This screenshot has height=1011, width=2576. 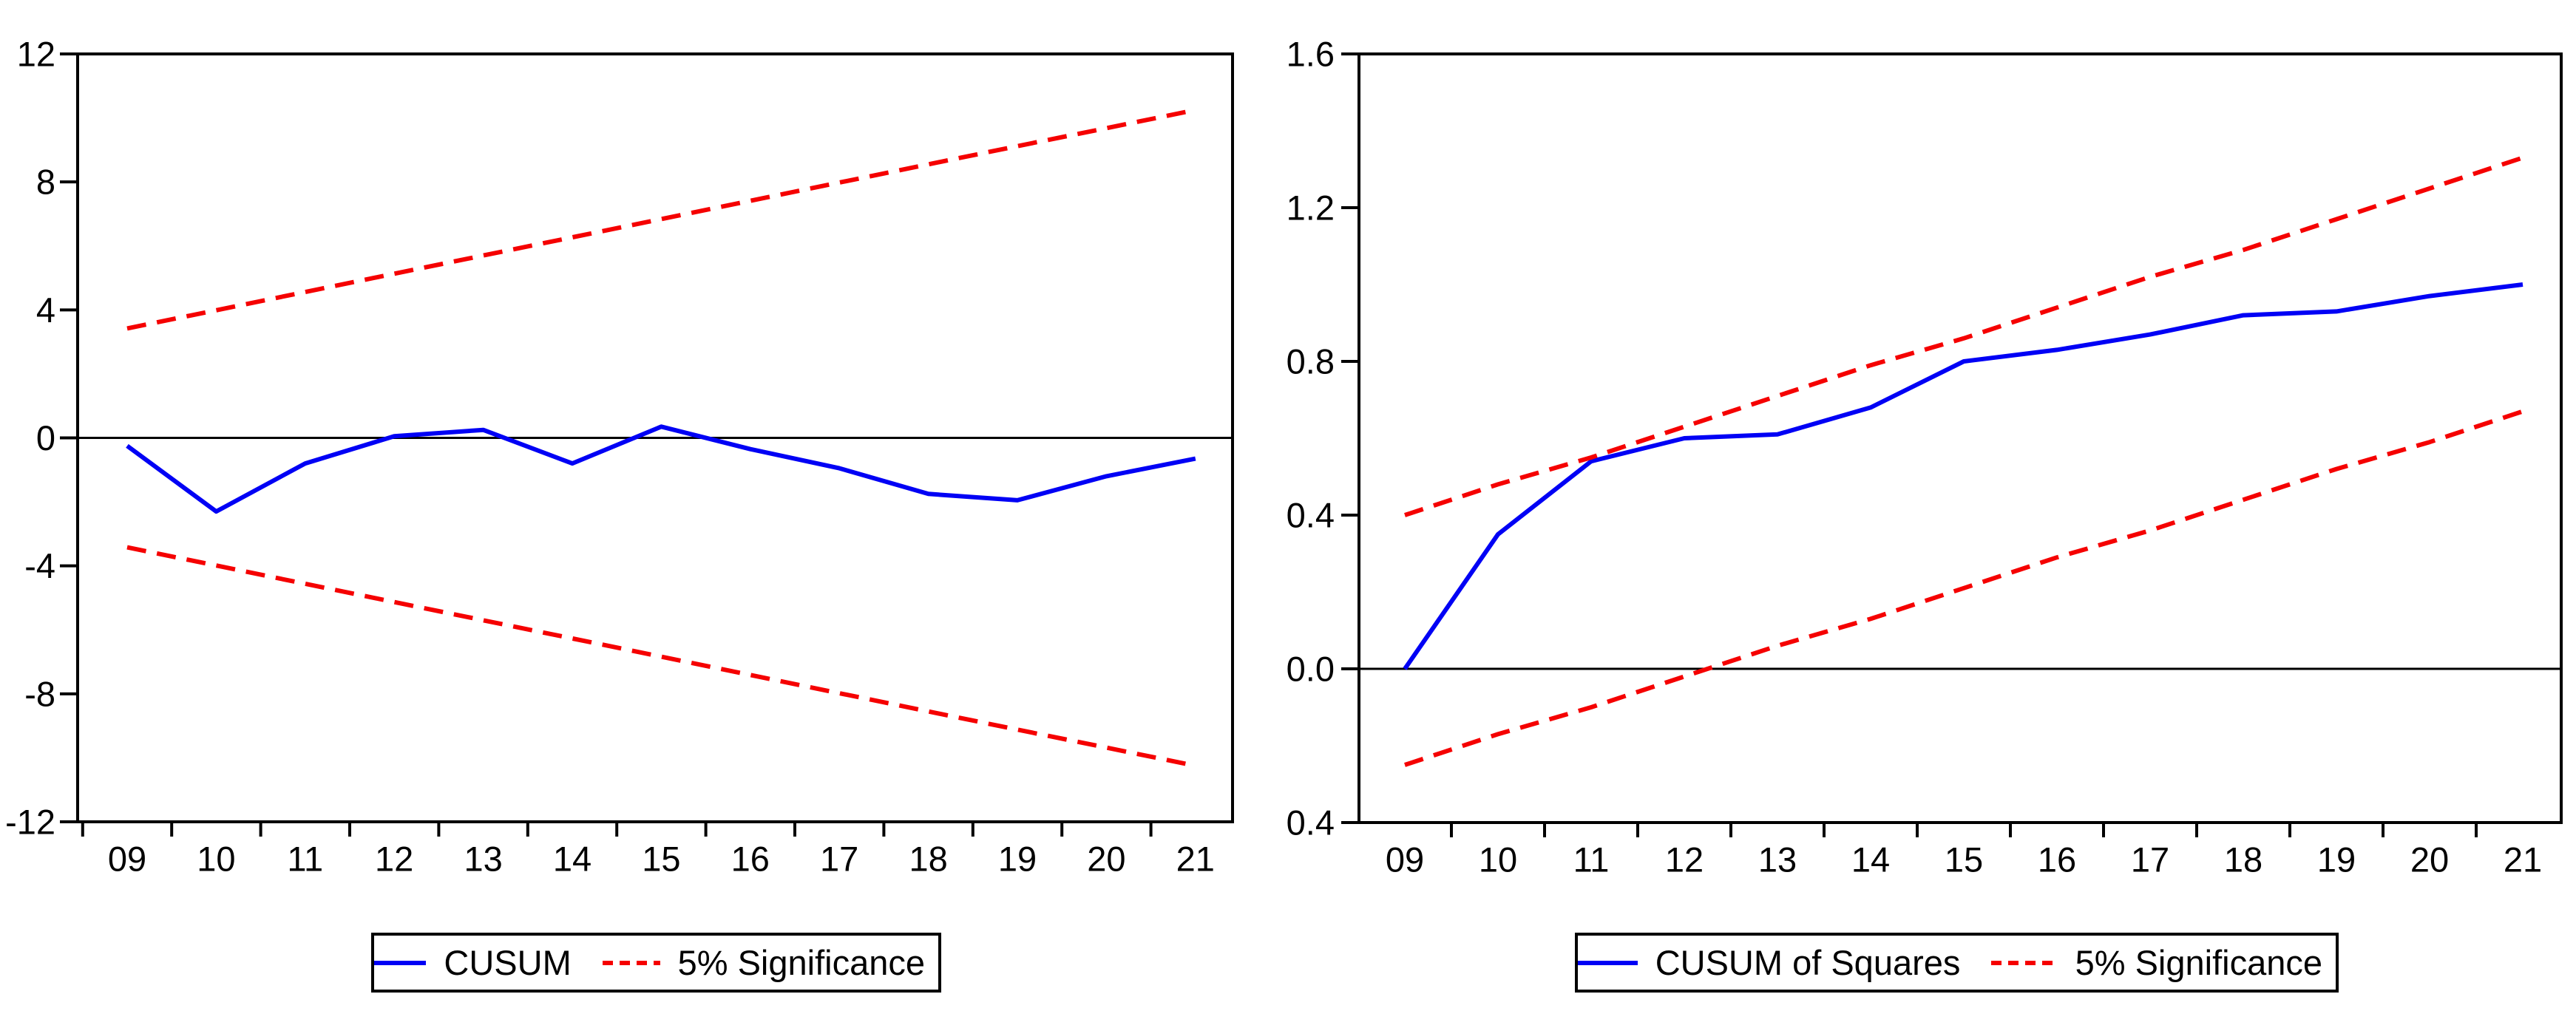 I want to click on y-axis-tick-label: -0.4, so click(x=1311, y=822).